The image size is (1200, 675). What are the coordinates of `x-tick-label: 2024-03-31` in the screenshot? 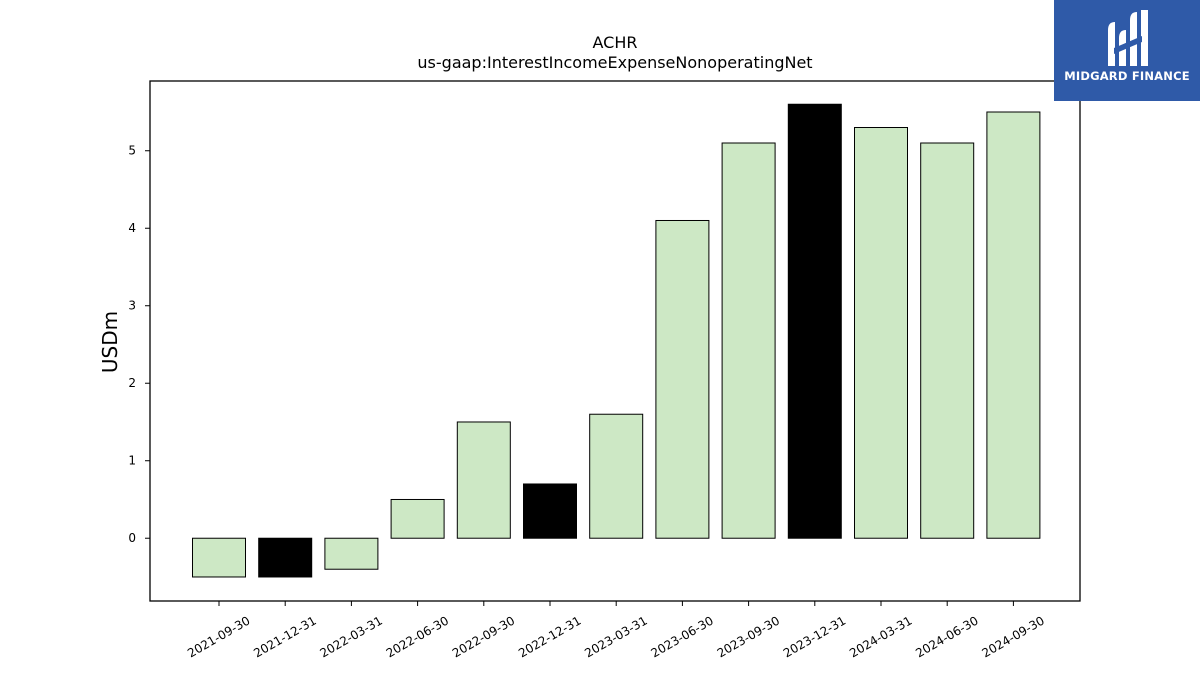 It's located at (880, 636).